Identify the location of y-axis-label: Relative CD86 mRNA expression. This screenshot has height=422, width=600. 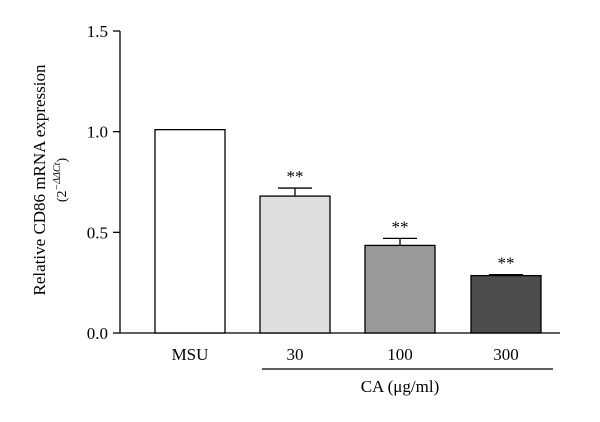
(39, 179).